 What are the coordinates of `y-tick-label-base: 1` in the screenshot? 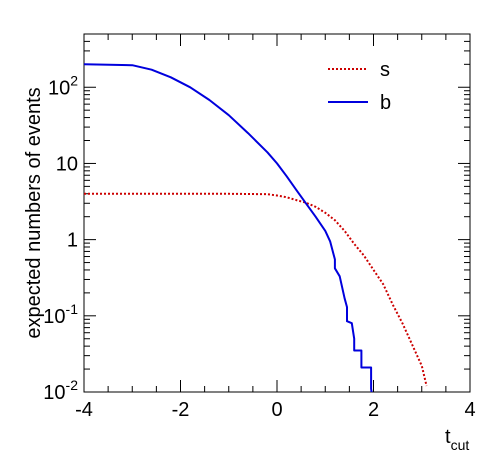 It's located at (72, 241).